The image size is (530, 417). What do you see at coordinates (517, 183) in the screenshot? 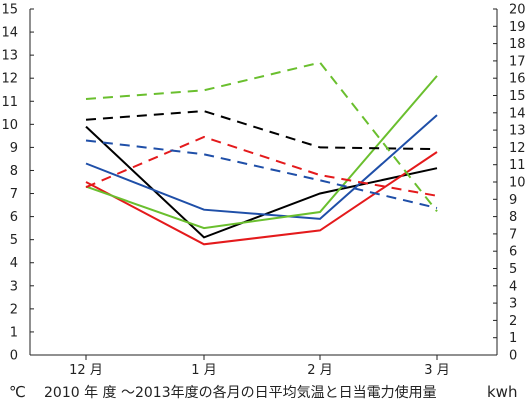
I see `right-tick-label: 10` at bounding box center [517, 183].